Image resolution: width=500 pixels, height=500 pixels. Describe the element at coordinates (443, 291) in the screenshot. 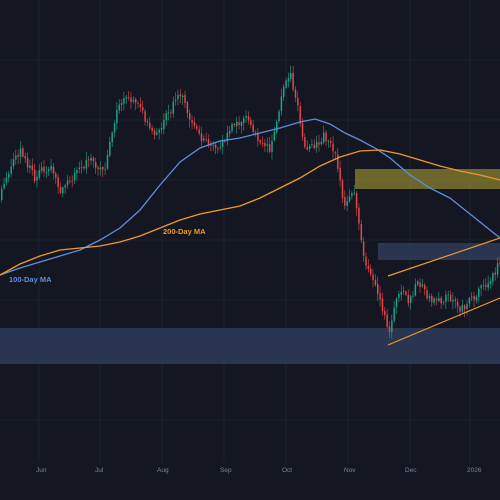

I see `channel-lines` at that location.